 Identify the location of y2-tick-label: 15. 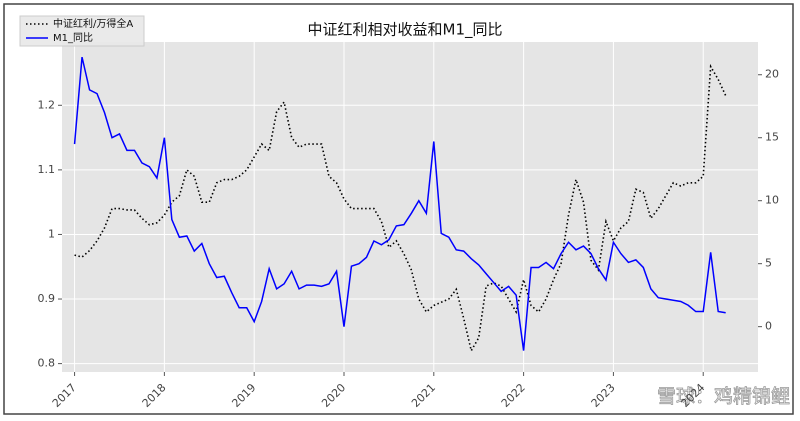
(772, 137).